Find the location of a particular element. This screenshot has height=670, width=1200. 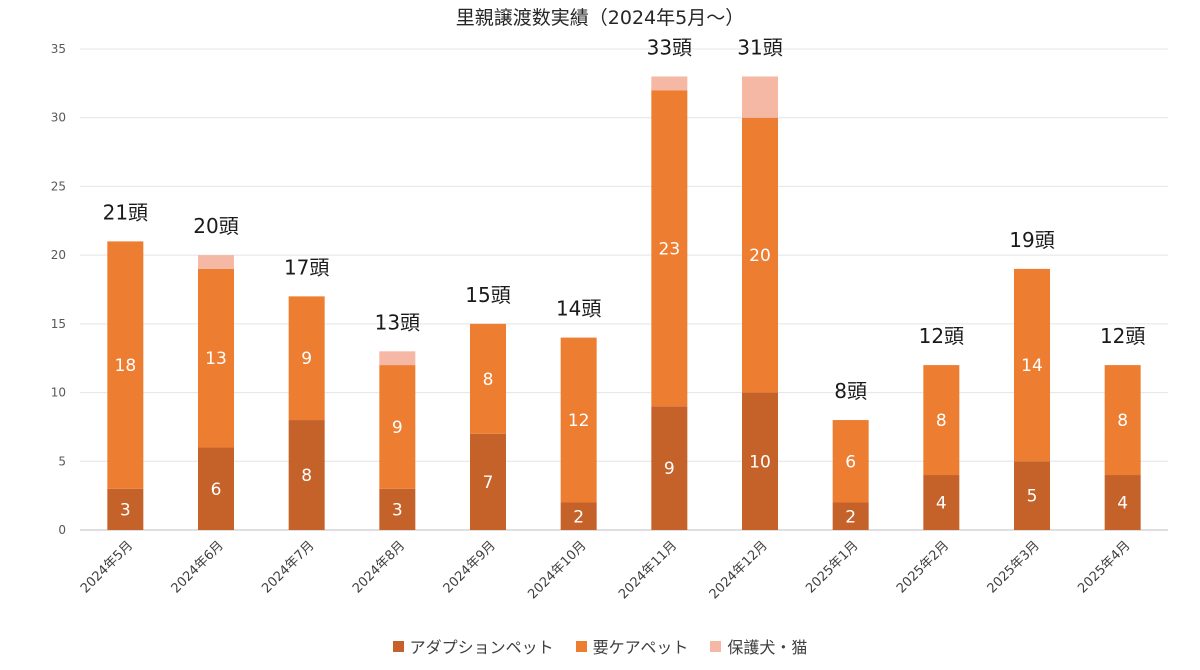

x-tick-label: 2024年5月 is located at coordinates (107, 567).